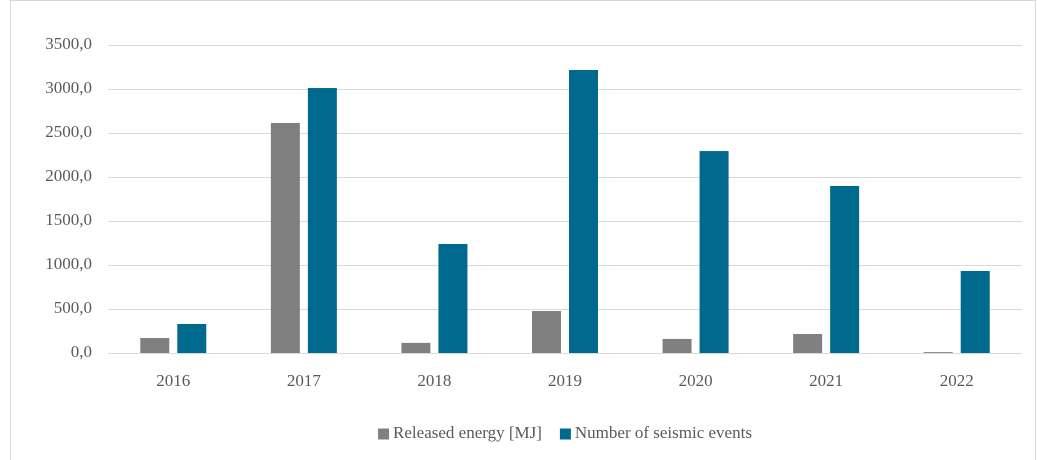 The image size is (1037, 460). I want to click on x-tick-label: 2021, so click(826, 380).